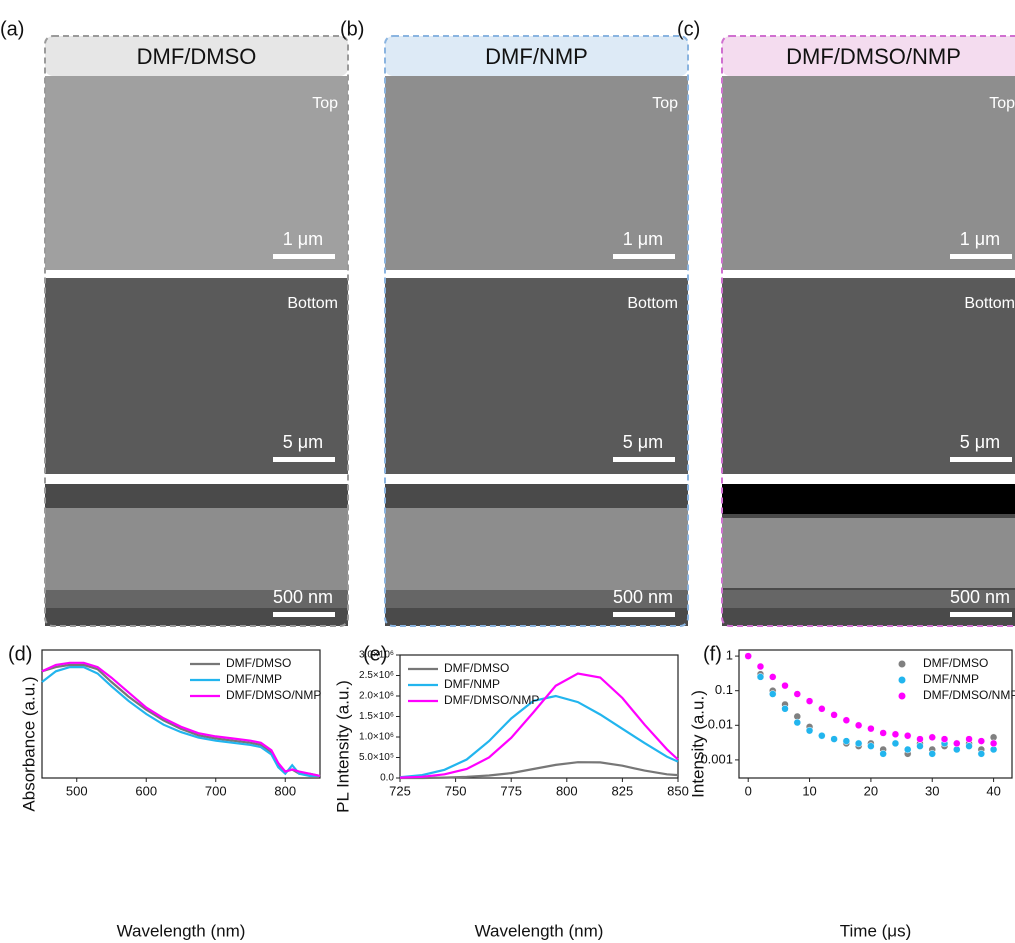 The image size is (1015, 943). Describe the element at coordinates (868, 499) in the screenshot. I see `sem-cross-void` at that location.